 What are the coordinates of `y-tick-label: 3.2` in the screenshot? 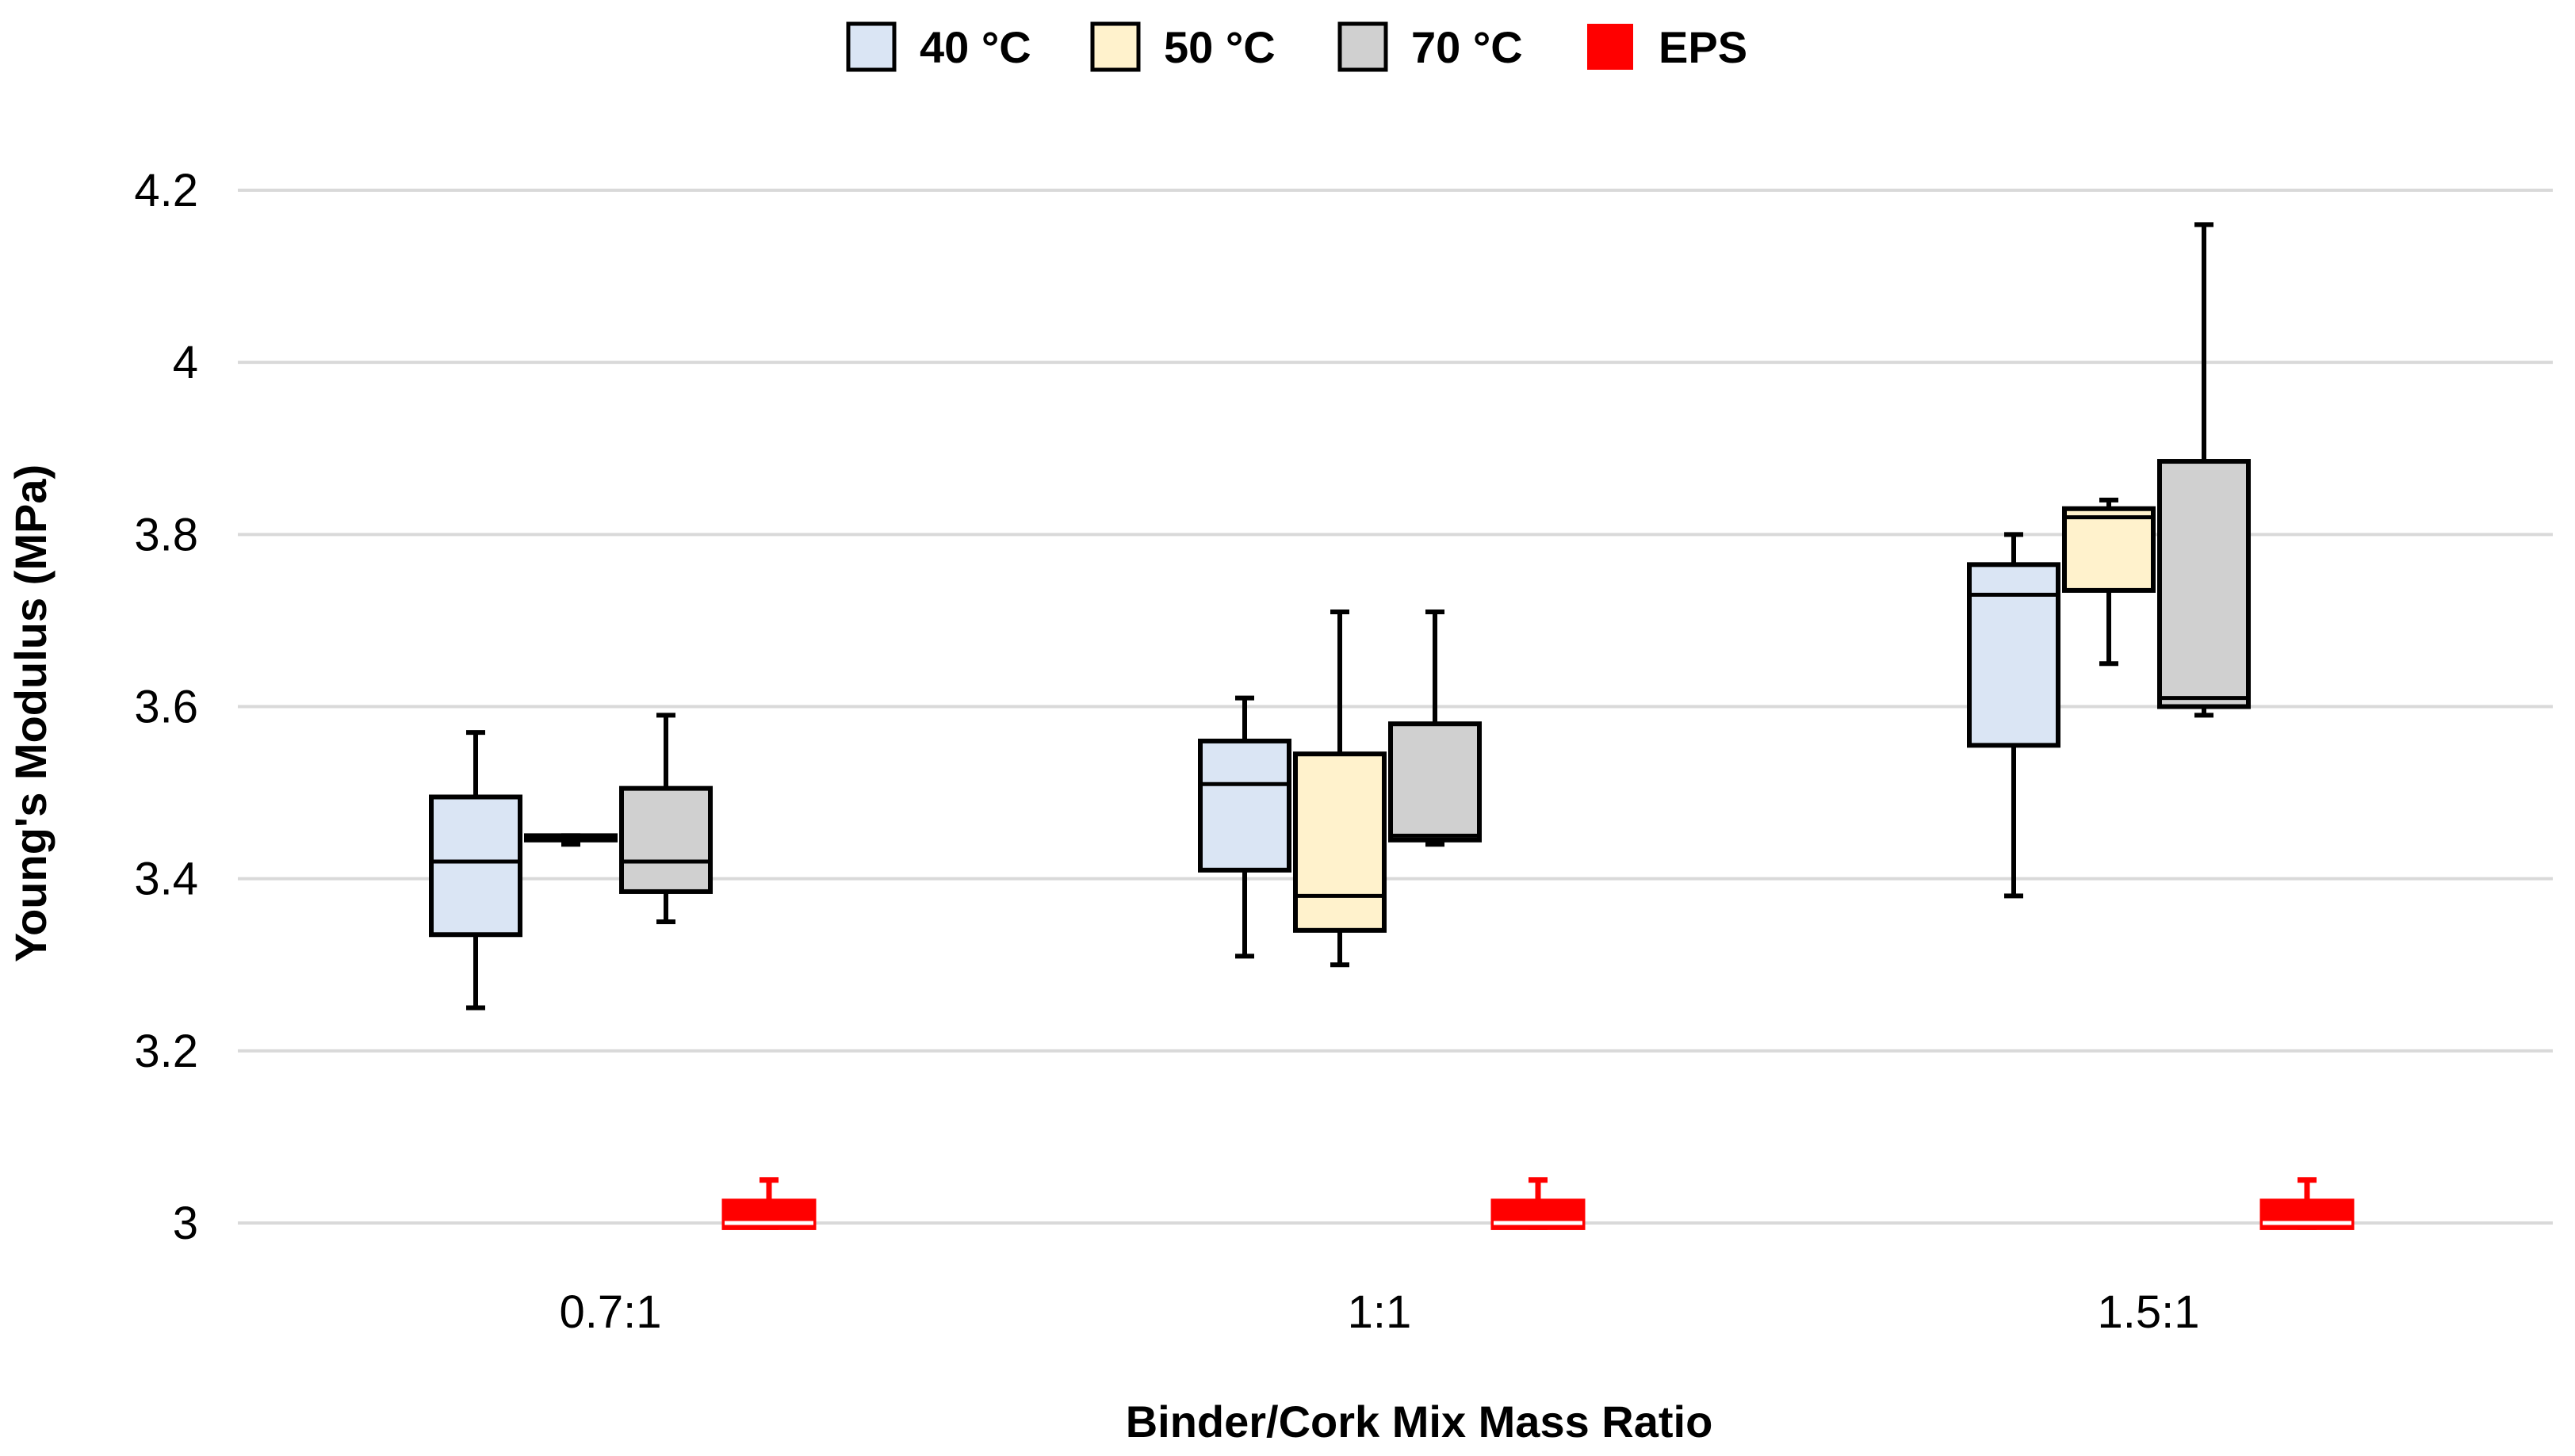 It's located at (166, 1051).